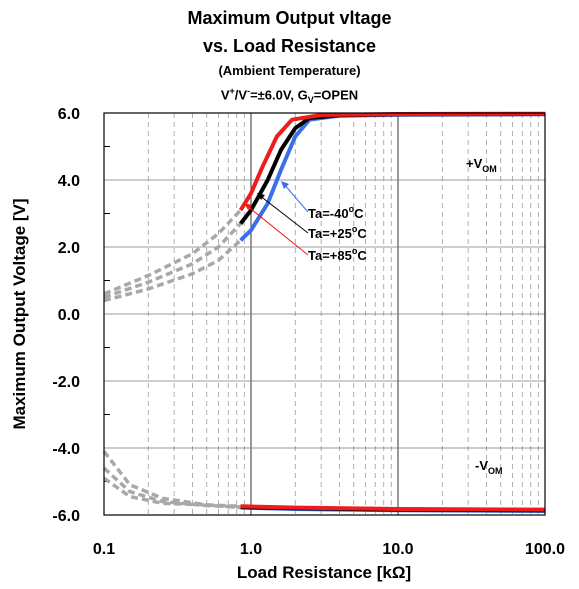 Image resolution: width=579 pixels, height=589 pixels. Describe the element at coordinates (289, 46) in the screenshot. I see `chart-title-line2: vs. Load Resistance` at that location.